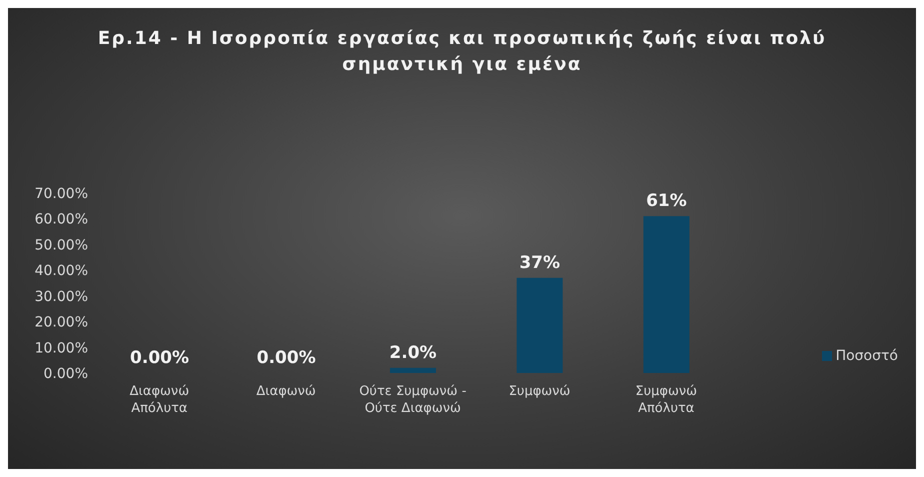 This screenshot has width=924, height=477. What do you see at coordinates (413, 400) in the screenshot?
I see `x-tick-label: Ούτε Συμφωνώ - Ούτε Διαφωνώ` at bounding box center [413, 400].